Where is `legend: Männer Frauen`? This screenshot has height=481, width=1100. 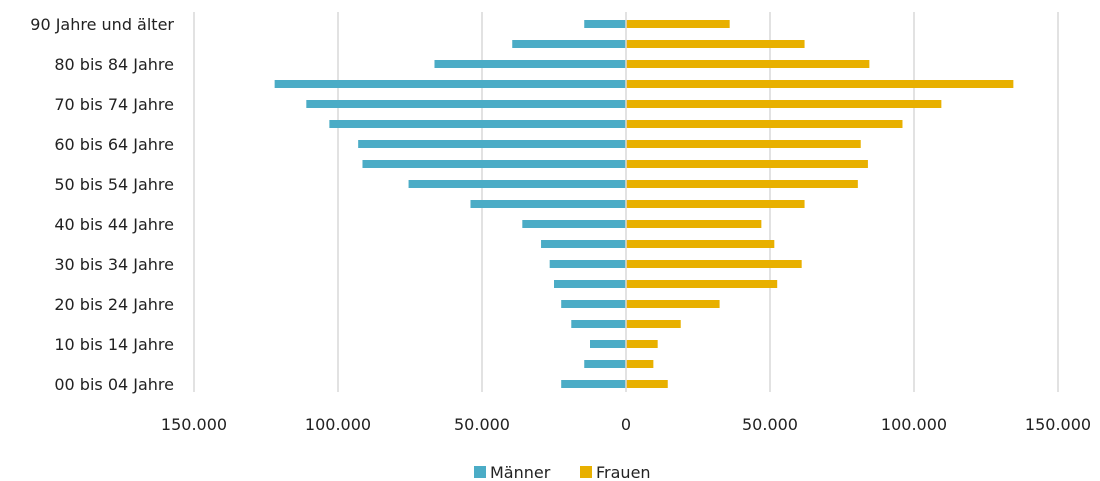 legend: Männer Frauen is located at coordinates (562, 472).